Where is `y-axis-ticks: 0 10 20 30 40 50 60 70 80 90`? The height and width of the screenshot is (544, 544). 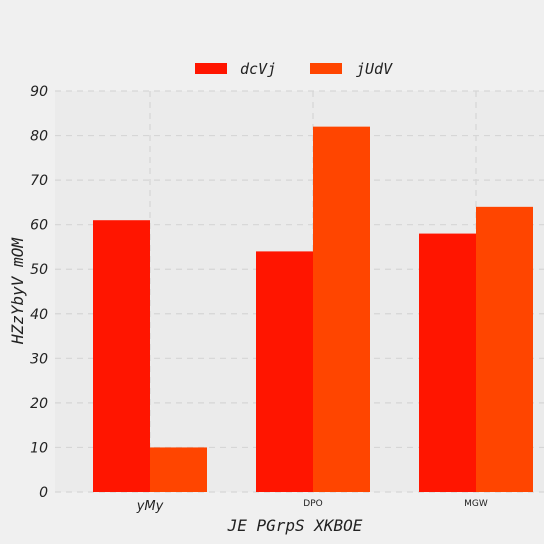 y-axis-ticks: 0 10 20 30 40 50 60 70 80 90 is located at coordinates (39, 292).